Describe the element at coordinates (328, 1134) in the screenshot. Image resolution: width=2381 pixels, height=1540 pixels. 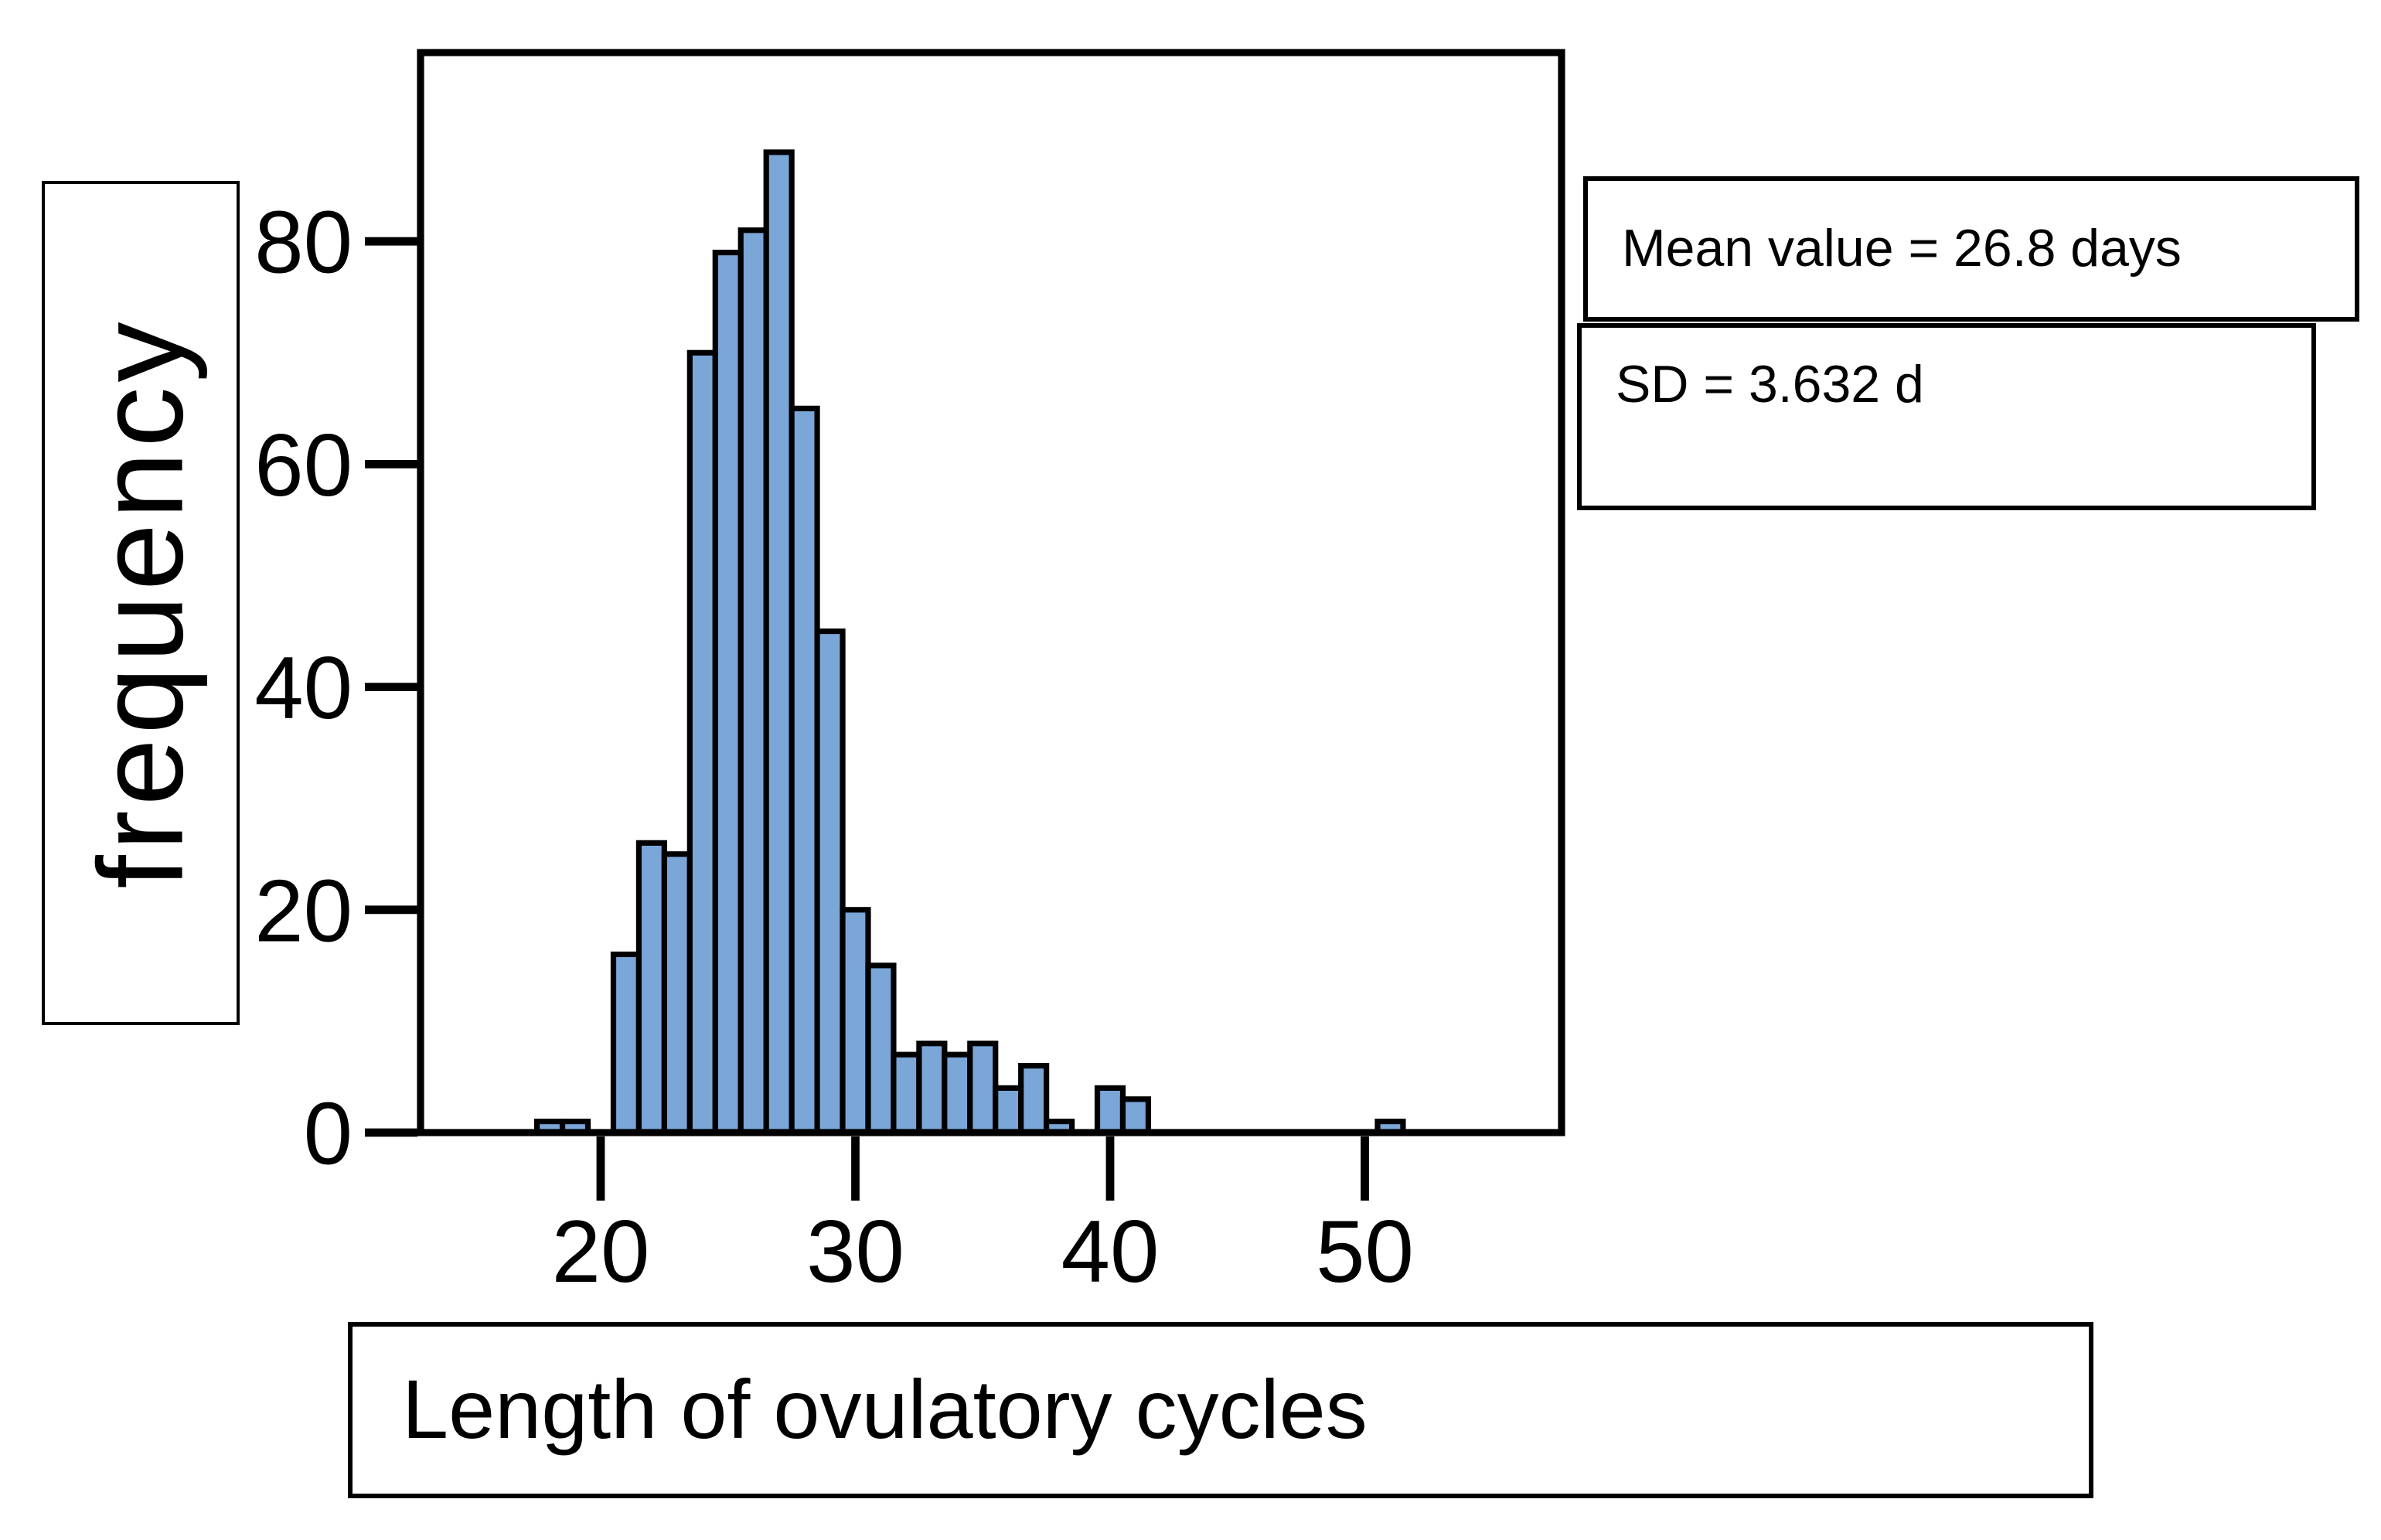
I see `y-tick-label-0: 0` at that location.